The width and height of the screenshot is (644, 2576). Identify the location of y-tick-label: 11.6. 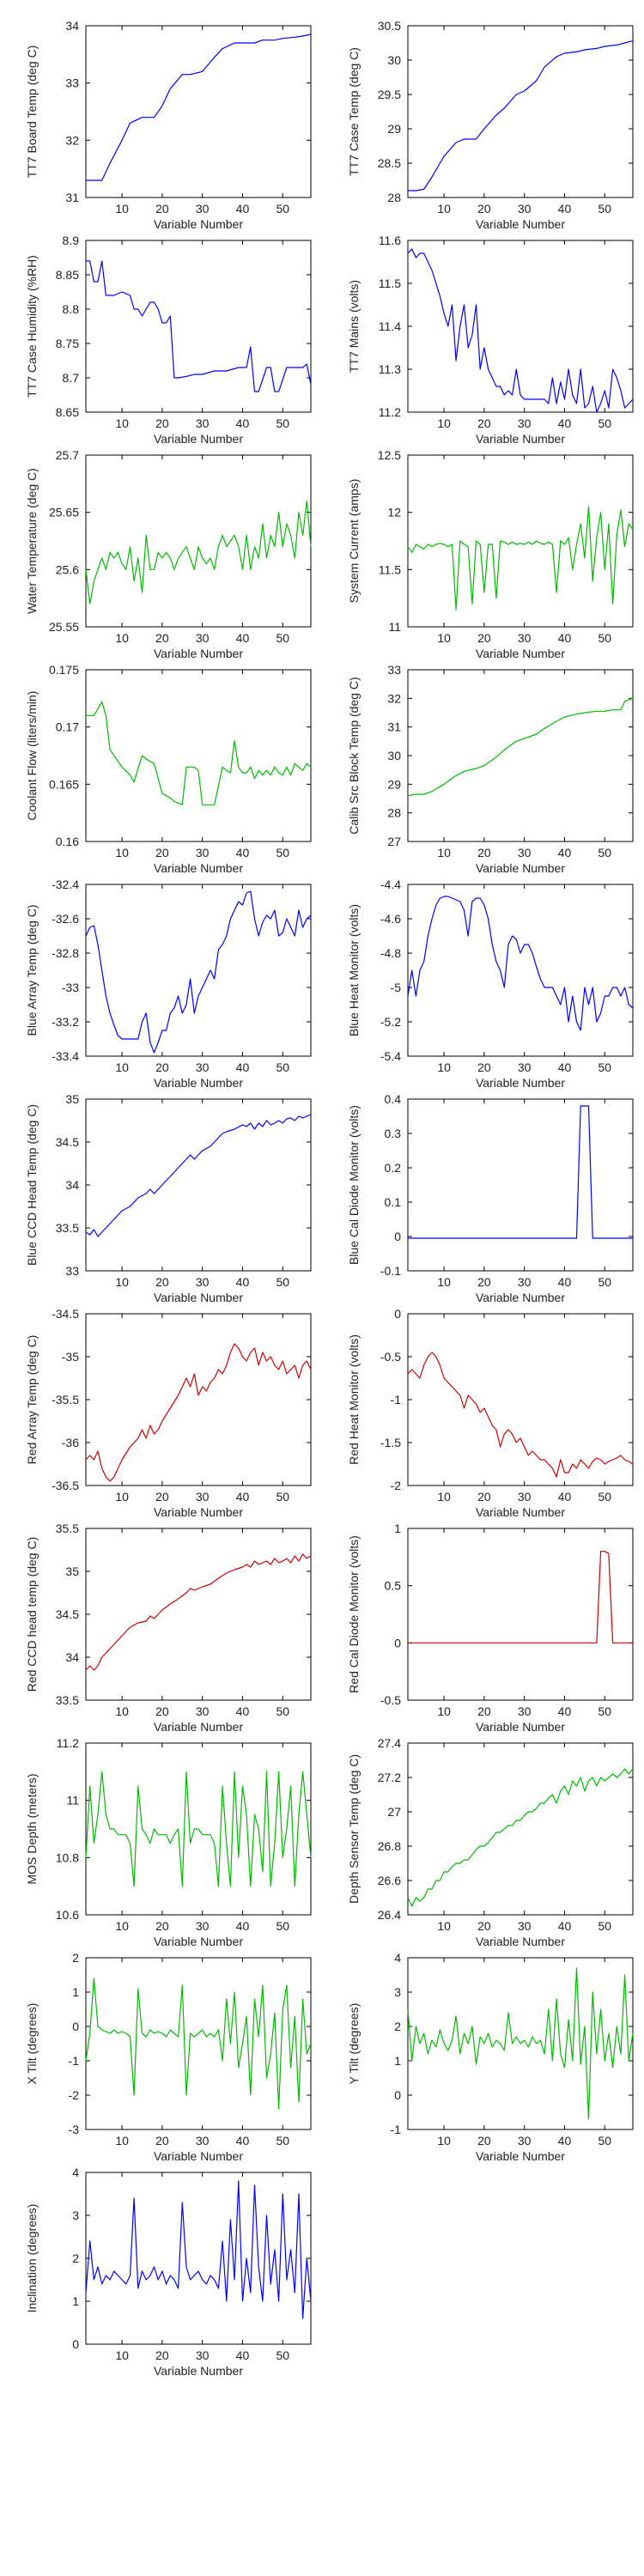
(390, 240).